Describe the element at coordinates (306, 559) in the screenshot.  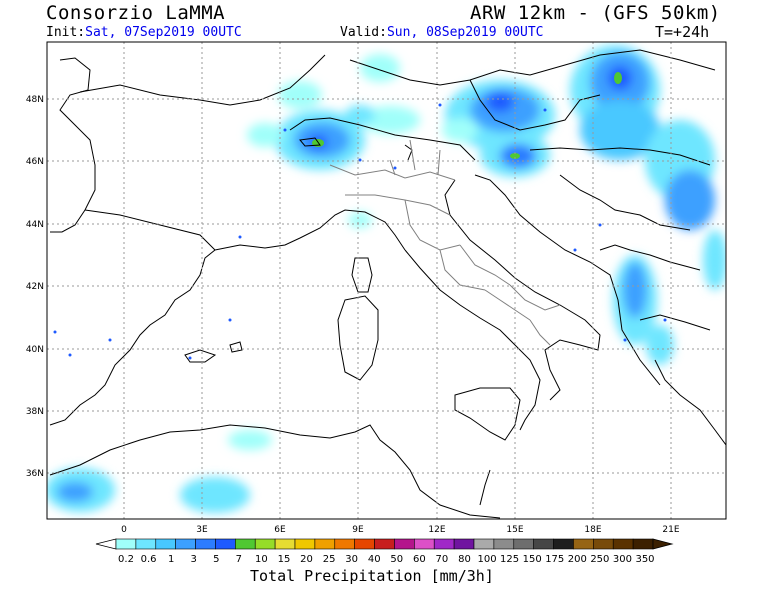
I see `colorbar-tick-label: 20` at that location.